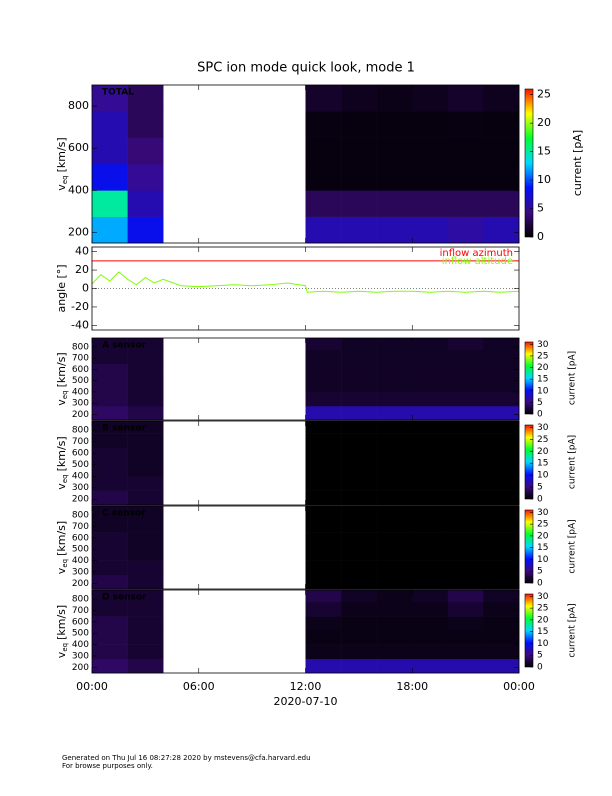 Image resolution: width=612 pixels, height=796 pixels. Describe the element at coordinates (124, 598) in the screenshot. I see `panel-label: D sensor` at that location.